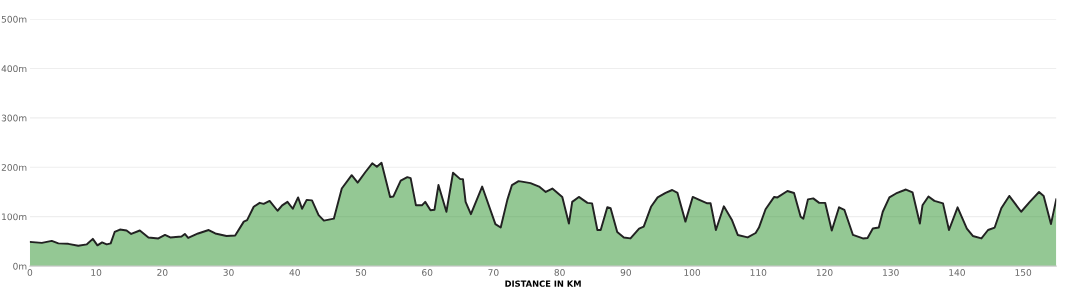  Describe the element at coordinates (758, 272) in the screenshot. I see `x-tick-label: 110` at that location.